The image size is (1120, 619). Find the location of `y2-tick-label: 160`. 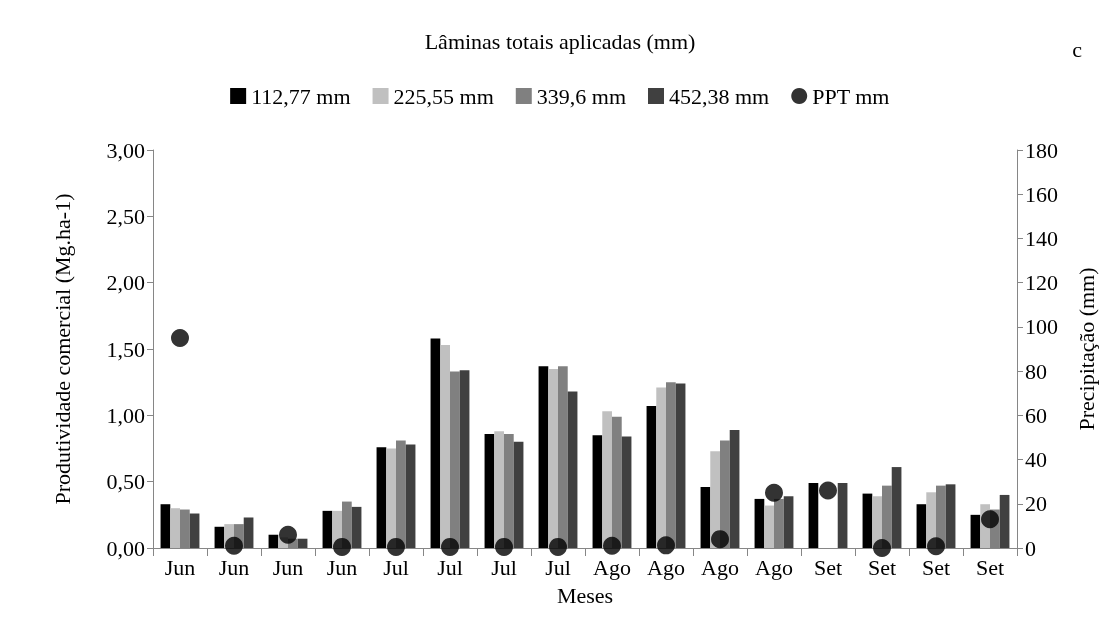

y2-tick-label: 160 is located at coordinates (1041, 194).